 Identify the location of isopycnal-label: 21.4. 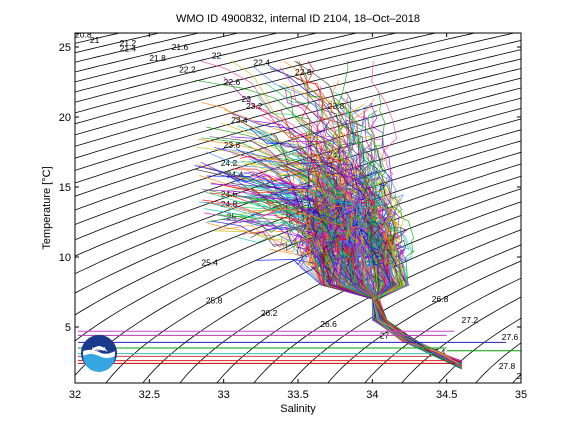
(128, 48).